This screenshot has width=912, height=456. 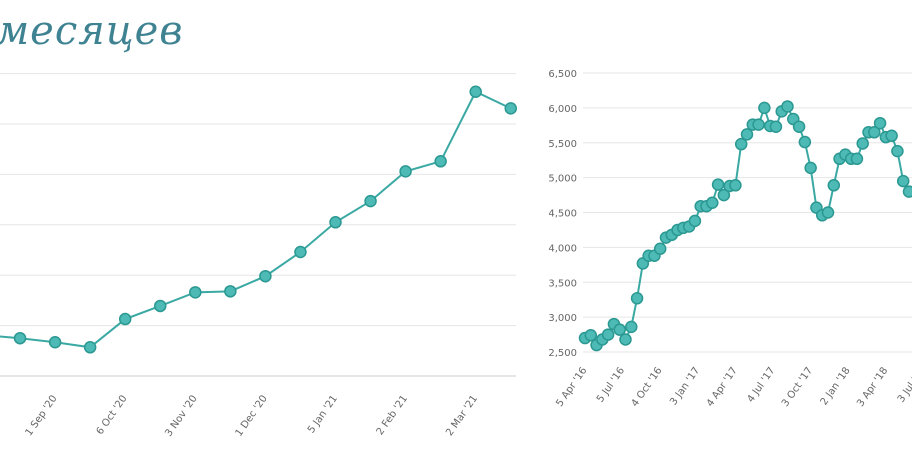 What do you see at coordinates (252, 415) in the screenshot?
I see `x-tick-label: 1 Dec '20` at bounding box center [252, 415].